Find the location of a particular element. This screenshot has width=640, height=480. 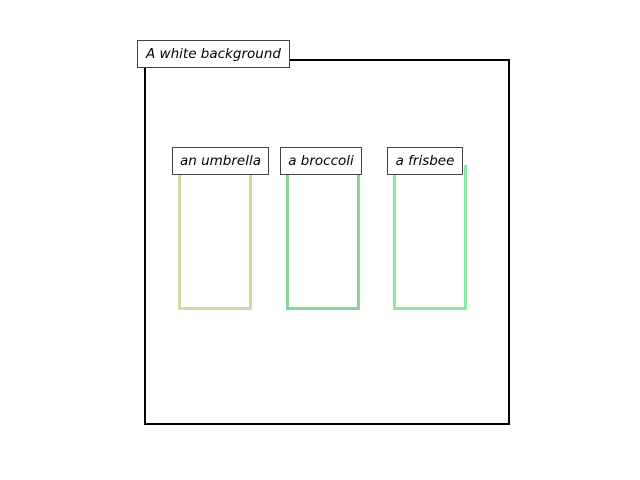

background-label: A white background is located at coordinates (213, 54).